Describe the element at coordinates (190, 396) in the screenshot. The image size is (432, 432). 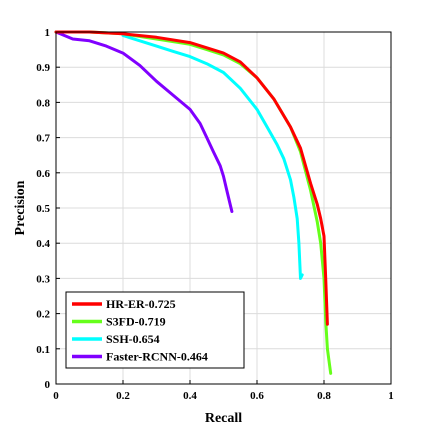
I see `x-tick-label: 0.4` at that location.